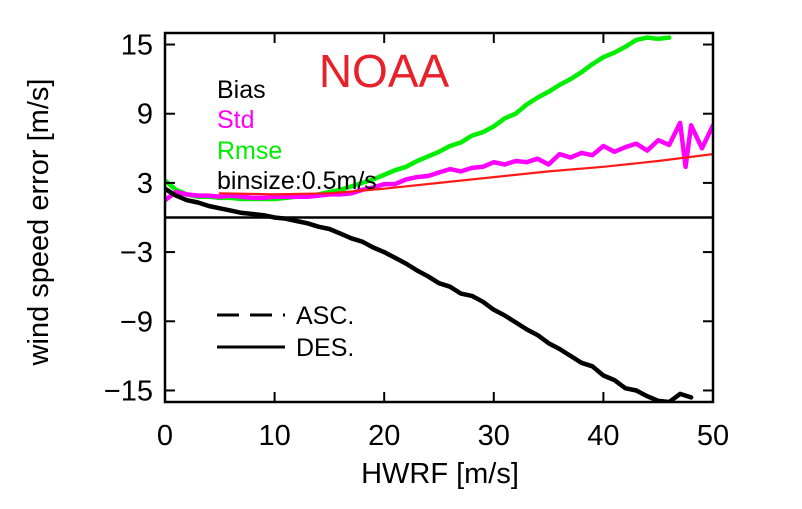  I want to click on series-line-std-fit, so click(465, 174).